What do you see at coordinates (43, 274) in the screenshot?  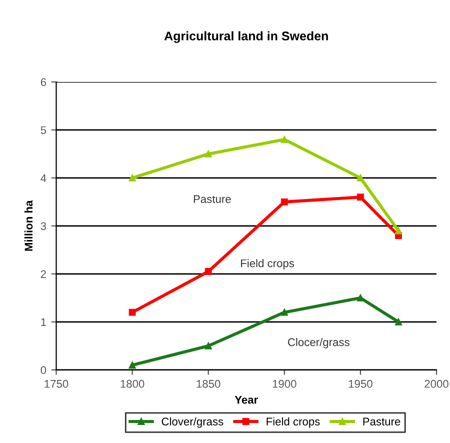 I see `y-tick-label: 2` at bounding box center [43, 274].